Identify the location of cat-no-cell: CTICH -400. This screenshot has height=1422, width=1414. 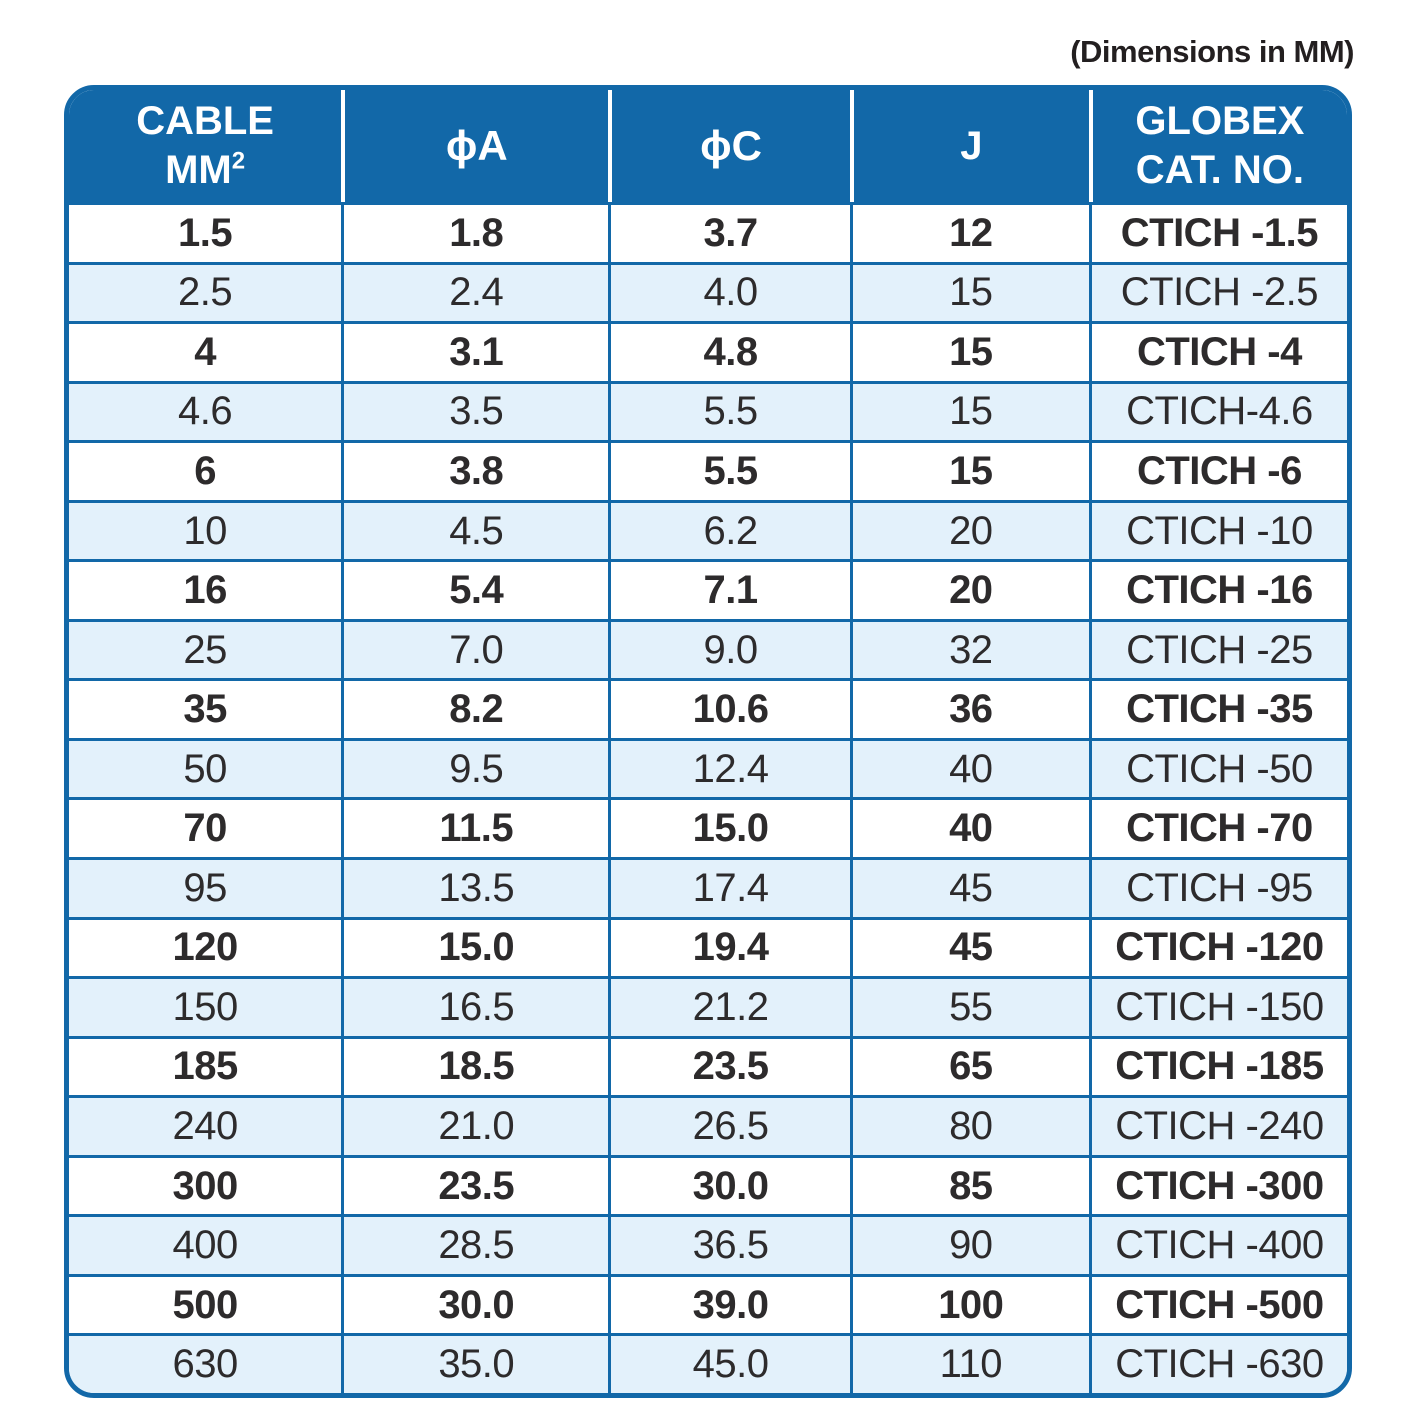
(1217, 1245).